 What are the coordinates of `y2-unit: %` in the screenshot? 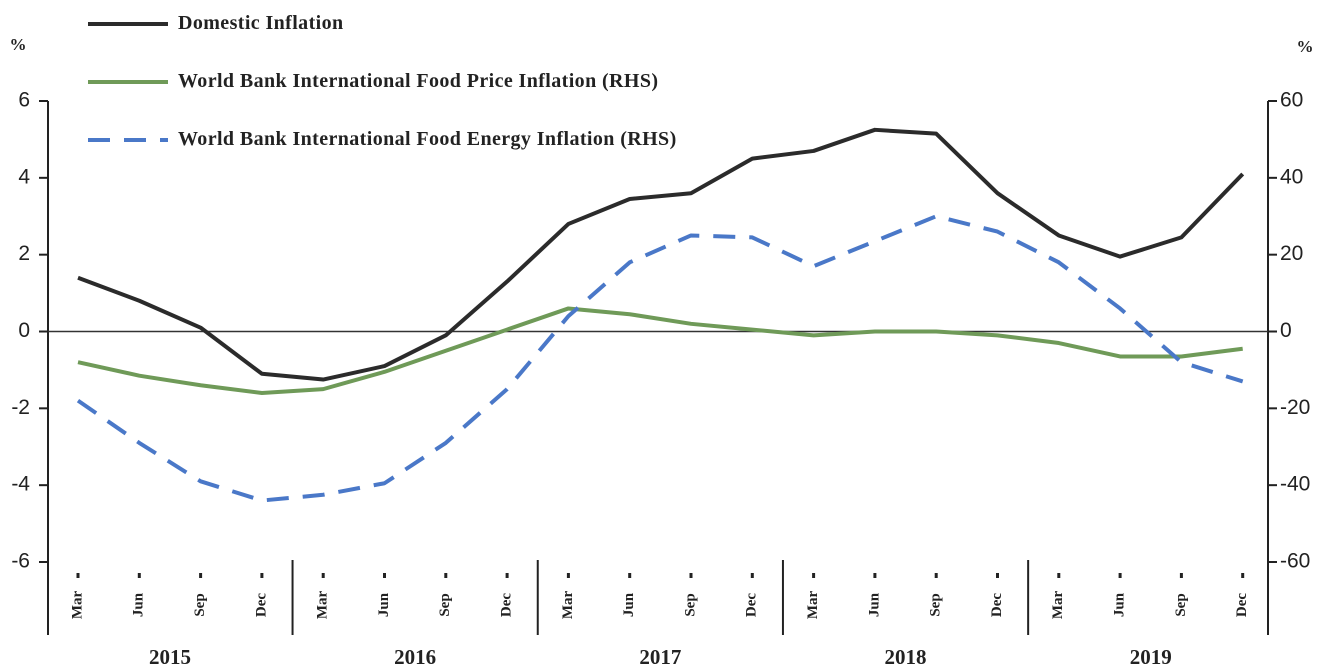 It's located at (1305, 46).